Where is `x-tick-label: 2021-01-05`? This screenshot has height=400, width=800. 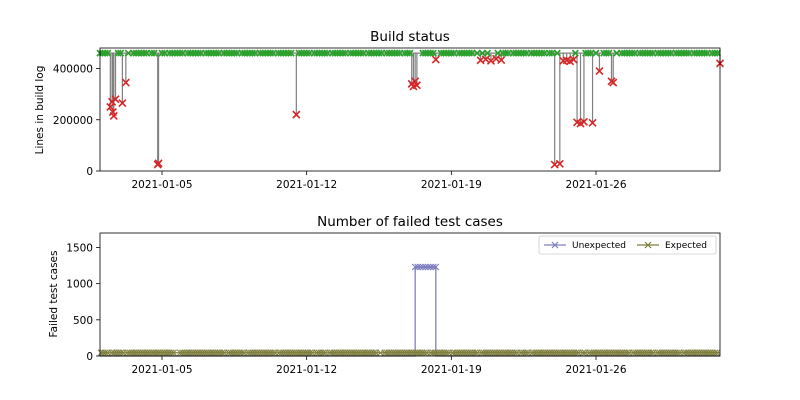
x-tick-label: 2021-01-05 is located at coordinates (161, 185).